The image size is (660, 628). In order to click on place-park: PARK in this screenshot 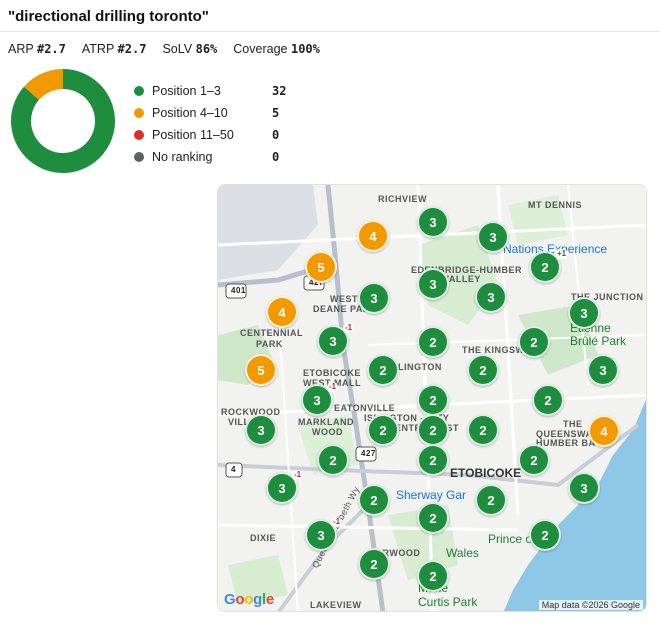, I will do `click(269, 344)`.